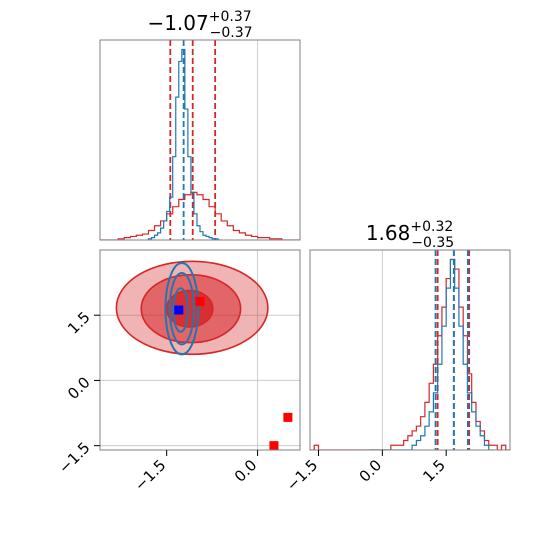 The height and width of the screenshot is (550, 550). I want to click on marginal-param-2-marks, so click(410, 350).